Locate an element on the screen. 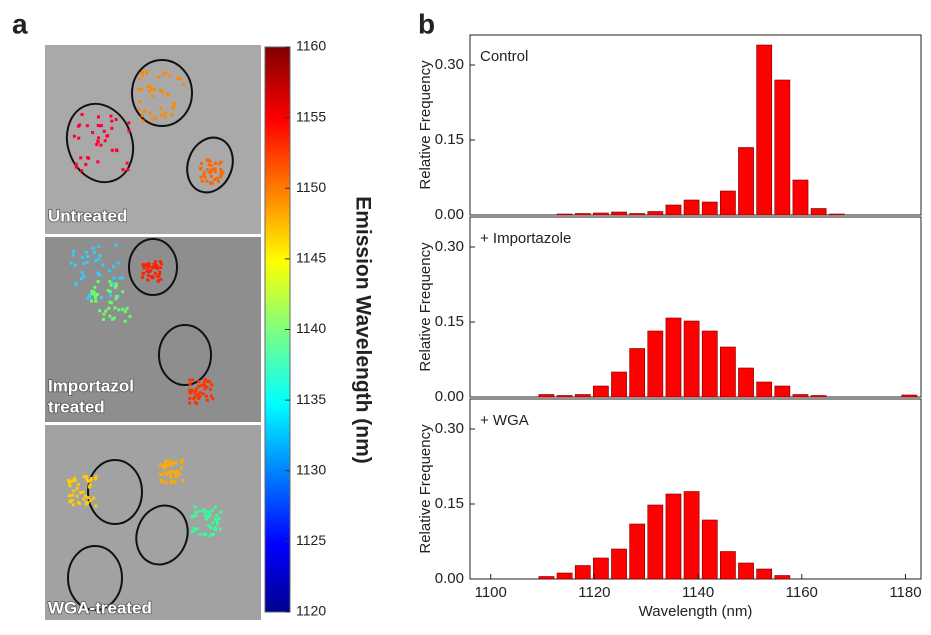 This screenshot has height=635, width=931. x-axis-label: Wavelength (nm) is located at coordinates (696, 611).